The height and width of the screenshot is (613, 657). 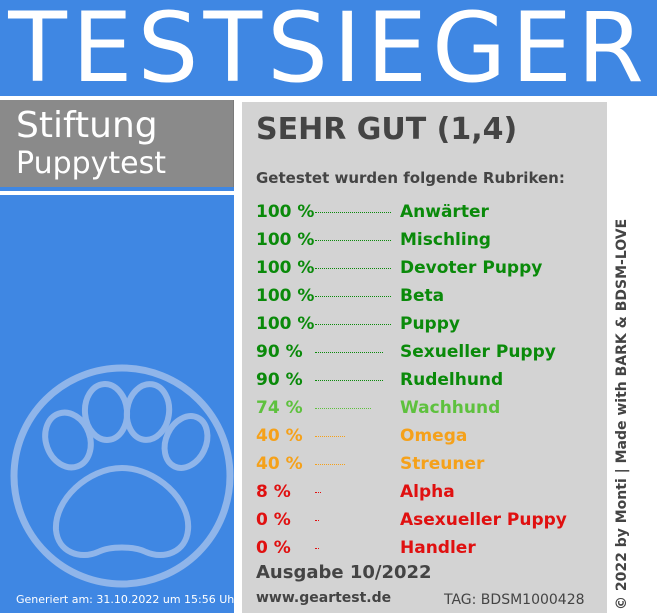 What do you see at coordinates (438, 548) in the screenshot?
I see `result-category: Handler` at bounding box center [438, 548].